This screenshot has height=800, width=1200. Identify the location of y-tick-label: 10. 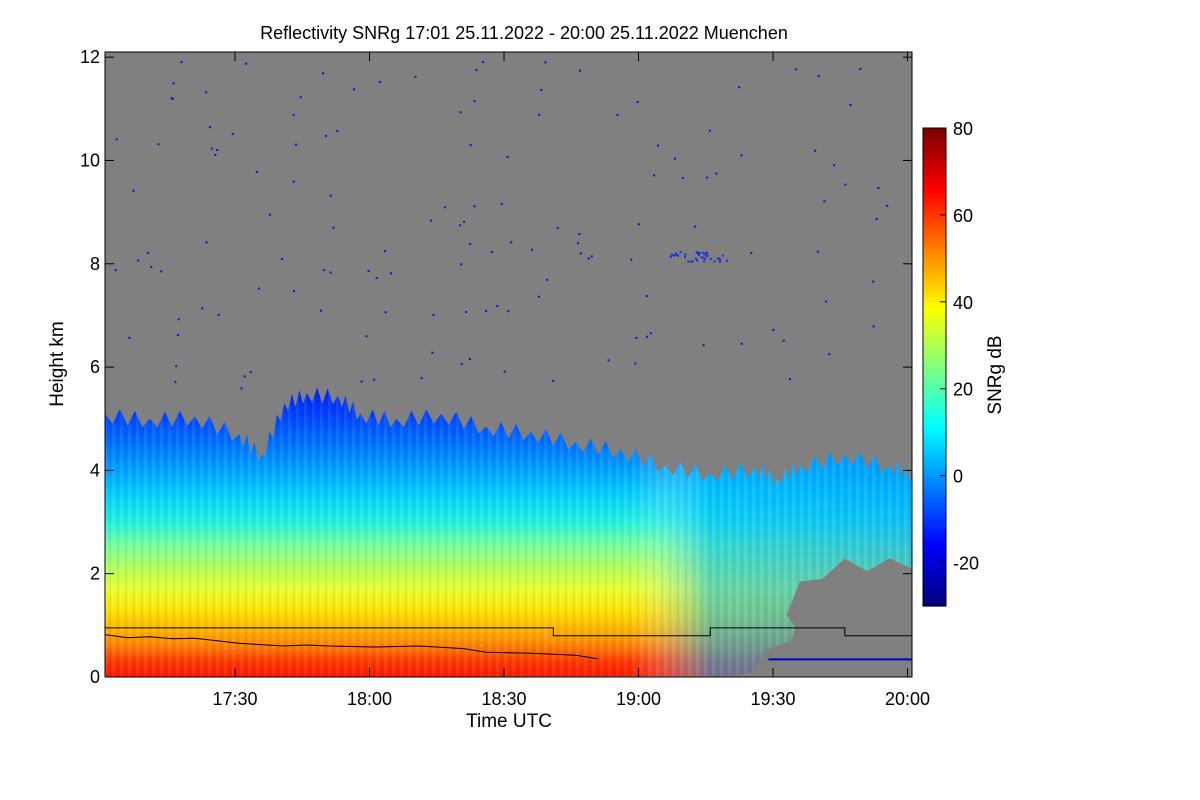
(90, 160).